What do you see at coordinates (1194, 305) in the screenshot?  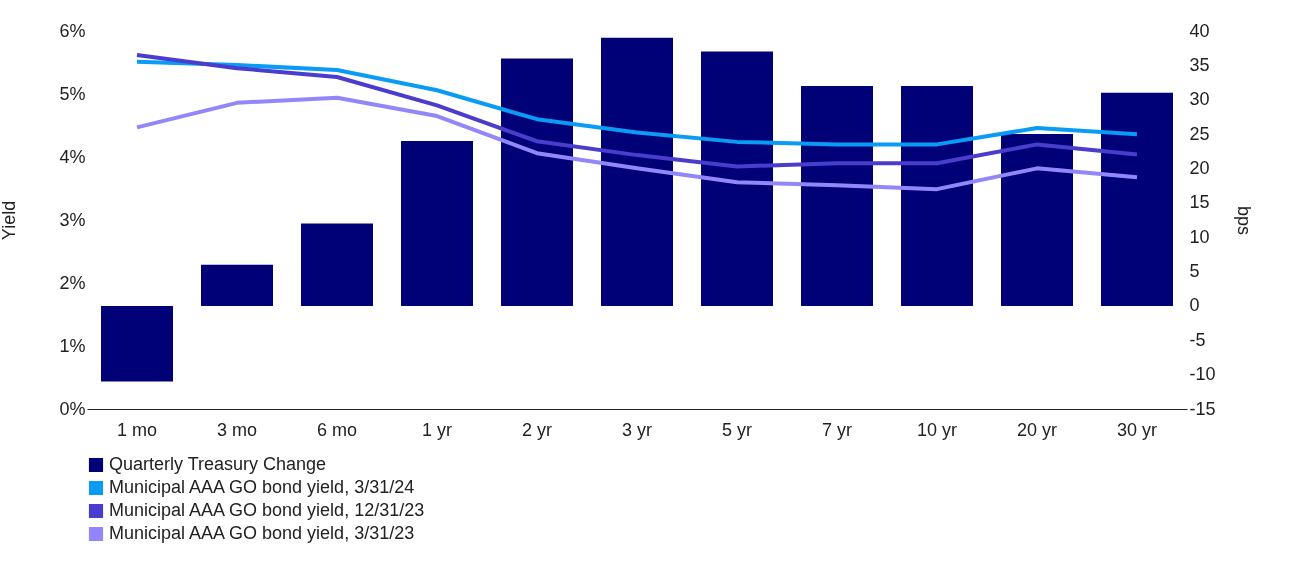 I see `y2-tick-label: 0` at bounding box center [1194, 305].